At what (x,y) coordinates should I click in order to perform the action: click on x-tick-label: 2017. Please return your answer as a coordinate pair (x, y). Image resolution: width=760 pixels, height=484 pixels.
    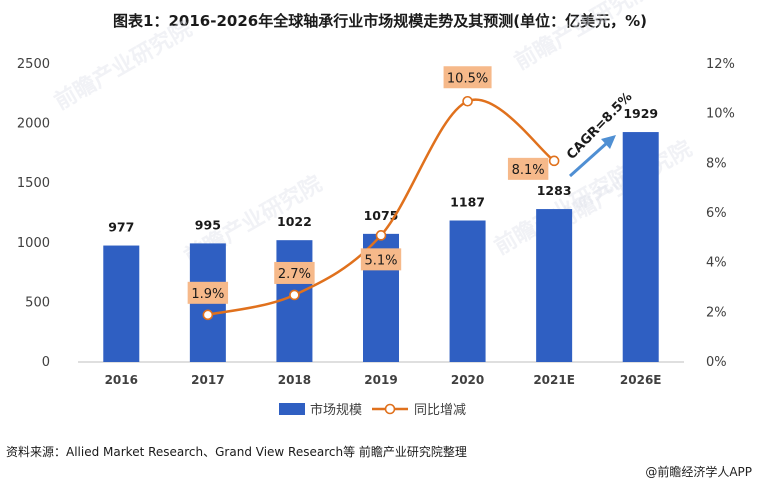
    Looking at the image, I should click on (207, 380).